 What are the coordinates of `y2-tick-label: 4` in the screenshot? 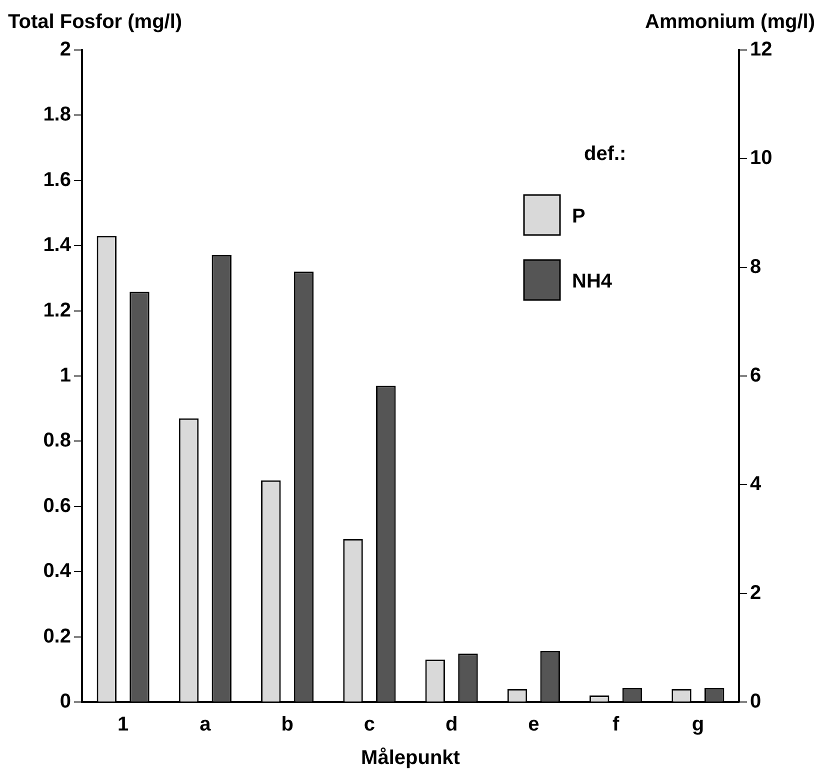 It's located at (756, 484).